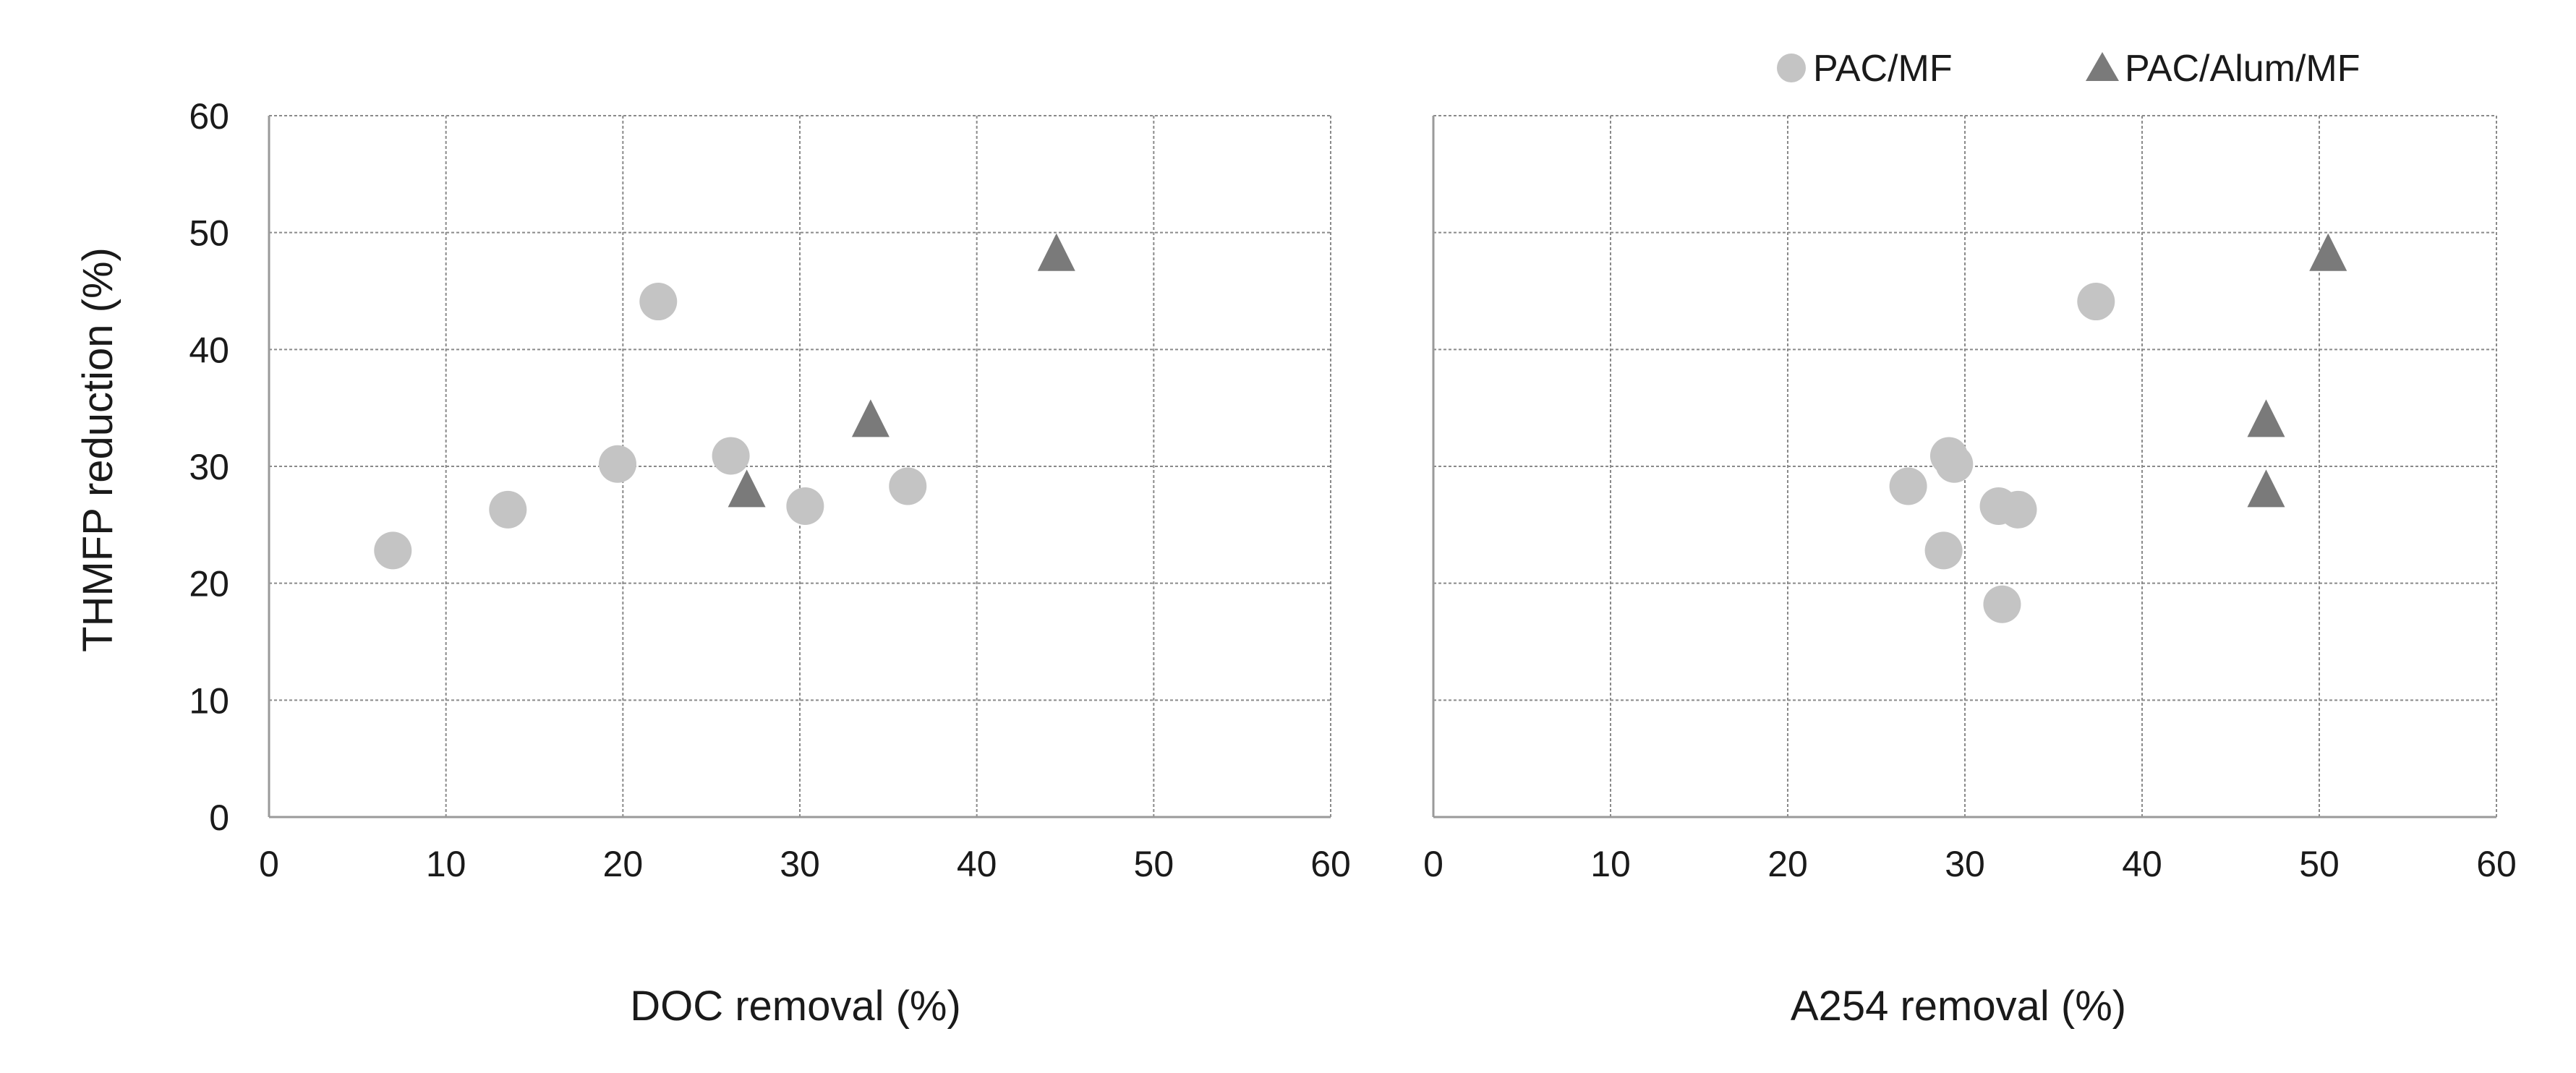 The height and width of the screenshot is (1073, 2576). Describe the element at coordinates (97, 449) in the screenshot. I see `y-axis-title: THMFP reduction (%)` at that location.